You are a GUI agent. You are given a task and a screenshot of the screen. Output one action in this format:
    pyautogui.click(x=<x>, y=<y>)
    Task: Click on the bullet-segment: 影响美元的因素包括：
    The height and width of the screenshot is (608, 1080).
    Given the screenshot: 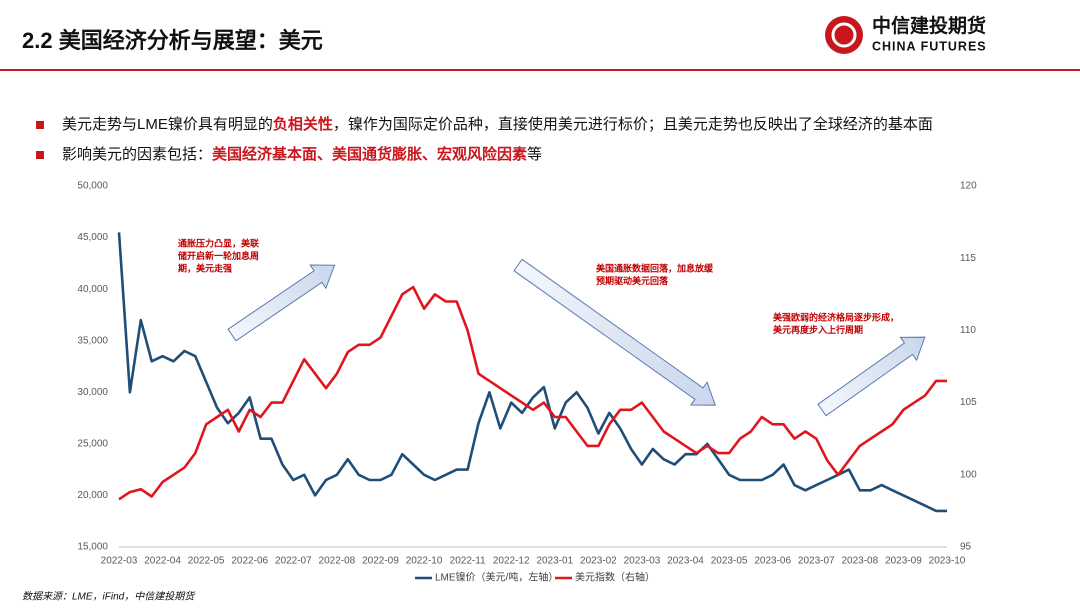 What is the action you would take?
    pyautogui.click(x=137, y=154)
    